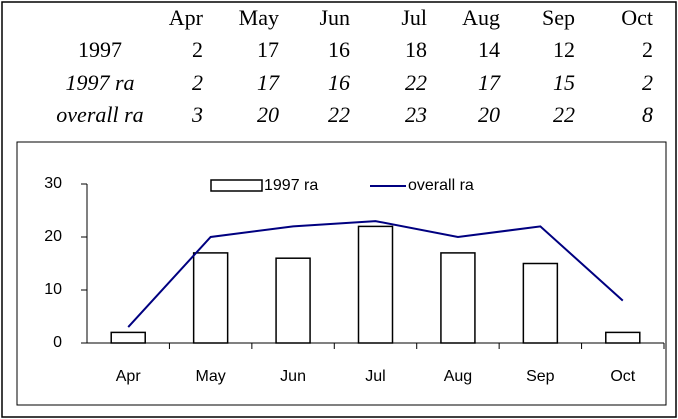 Image resolution: width=678 pixels, height=419 pixels. Describe the element at coordinates (211, 376) in the screenshot. I see `x-tick-label: May` at that location.